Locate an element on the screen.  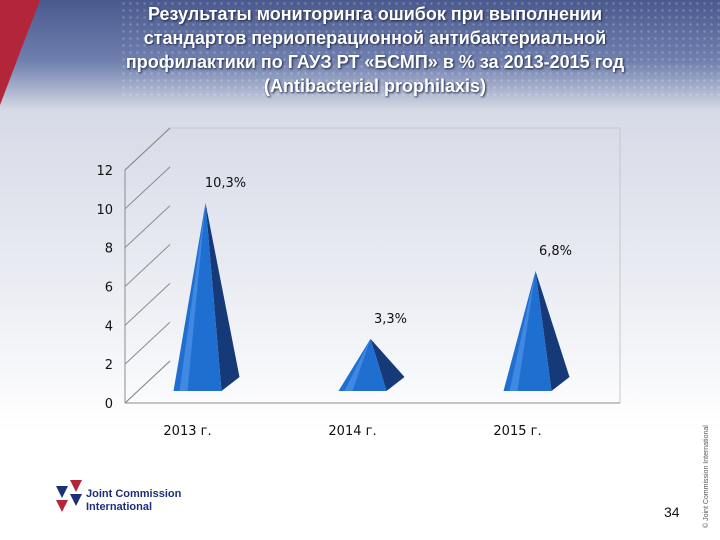
copyright-notice: © Joint Commission International is located at coordinates (706, 476).